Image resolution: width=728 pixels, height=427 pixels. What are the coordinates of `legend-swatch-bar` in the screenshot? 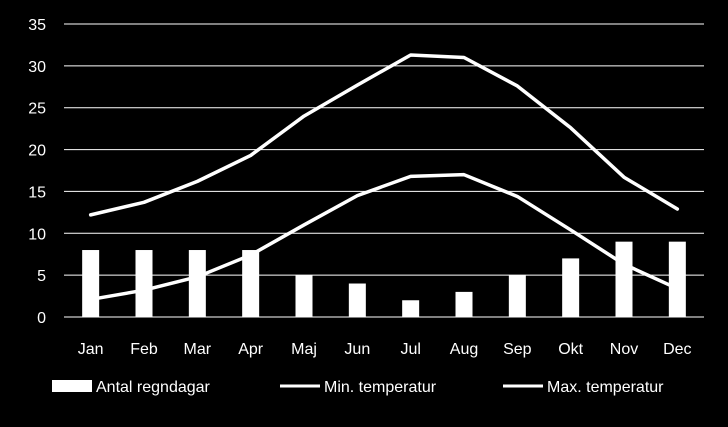 It's located at (72, 386).